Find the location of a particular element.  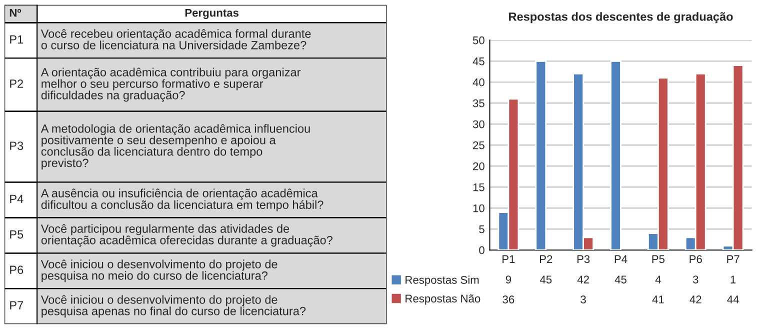

data-label: 4 is located at coordinates (658, 280).